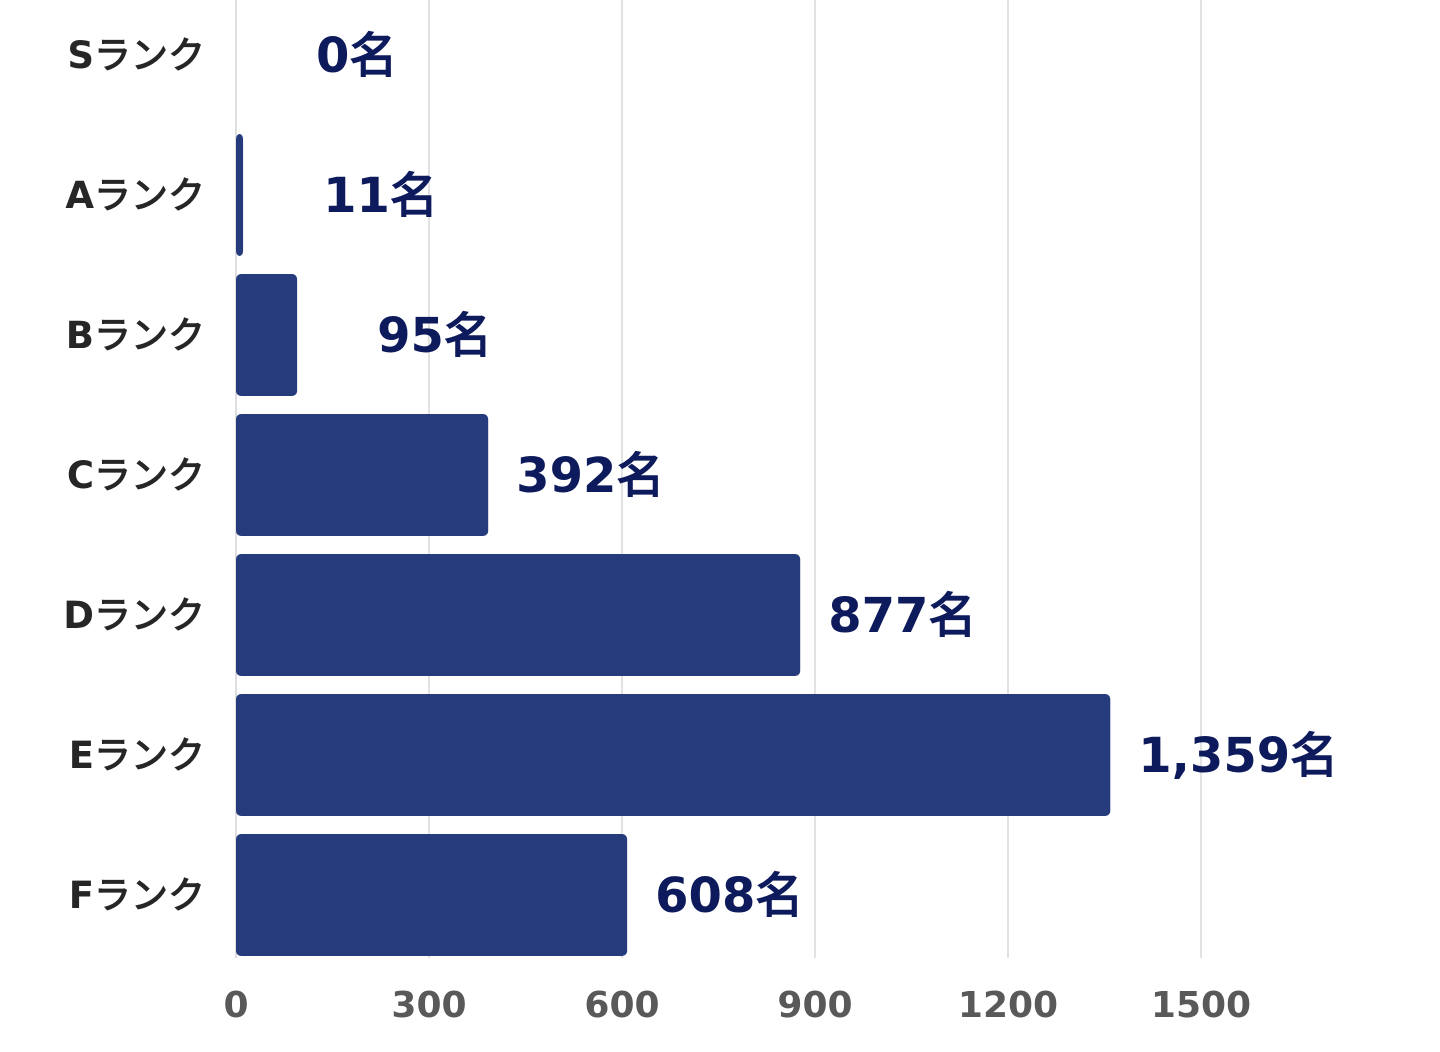  Describe the element at coordinates (729, 896) in the screenshot. I see `data-label: 608名` at that location.